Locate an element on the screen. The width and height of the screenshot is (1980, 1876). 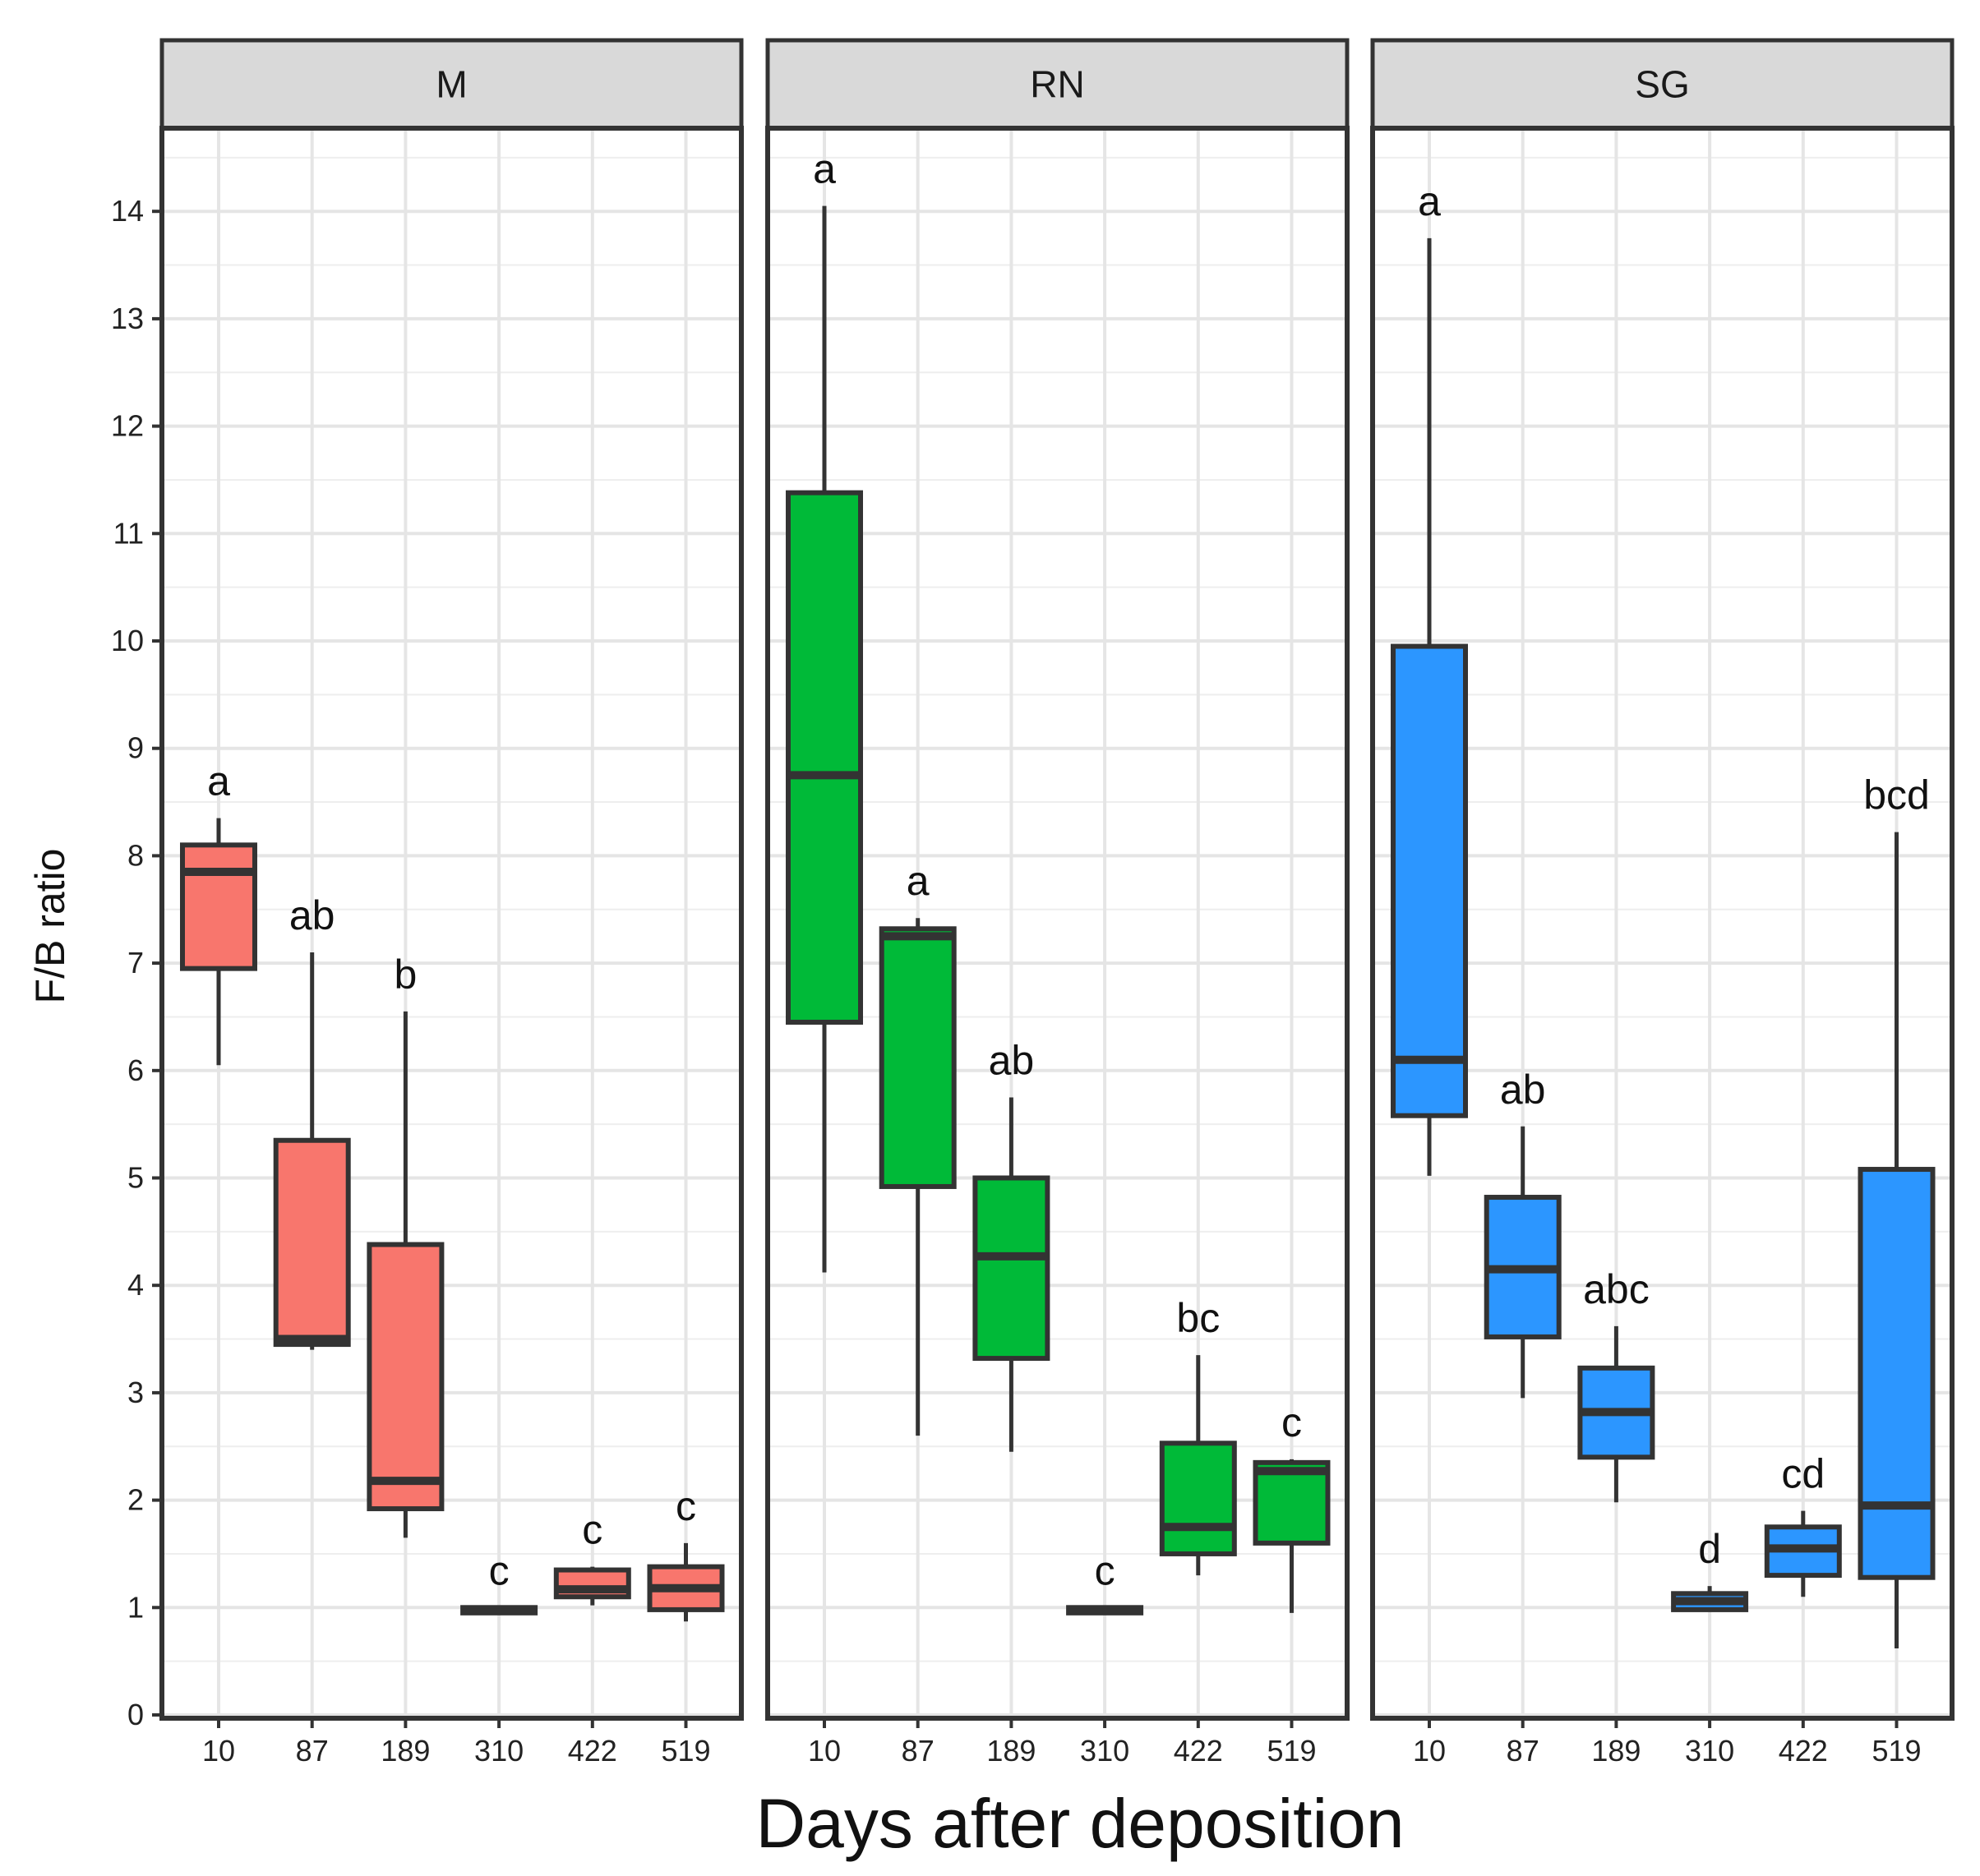
box-sg-422: cd is located at coordinates (1803, 1524).